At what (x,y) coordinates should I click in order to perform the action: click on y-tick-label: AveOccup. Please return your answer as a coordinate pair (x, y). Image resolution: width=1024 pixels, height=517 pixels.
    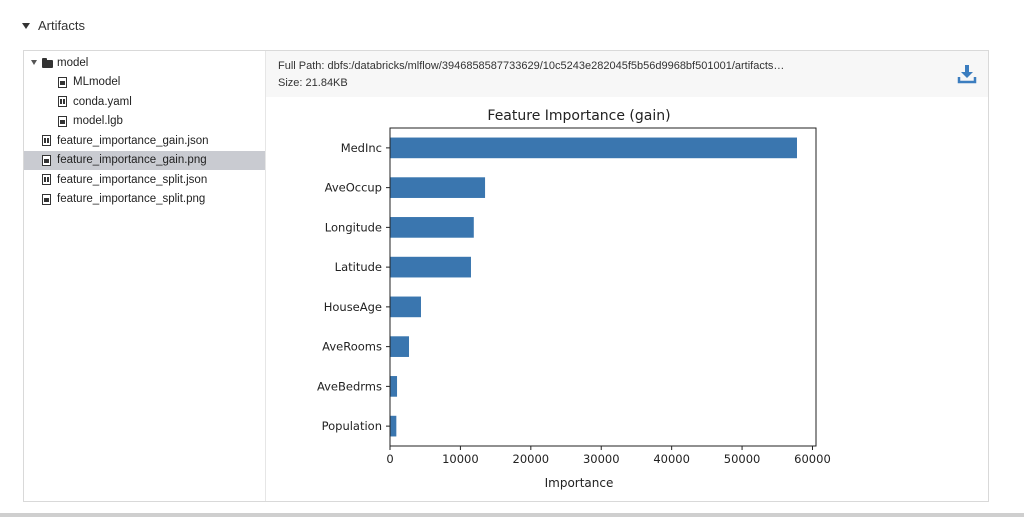
    Looking at the image, I should click on (353, 188).